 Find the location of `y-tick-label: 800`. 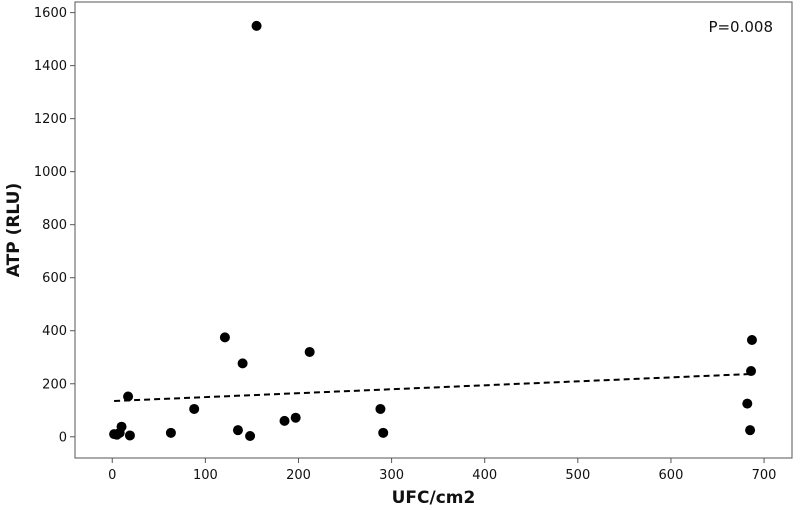

y-tick-label: 800 is located at coordinates (54, 225).